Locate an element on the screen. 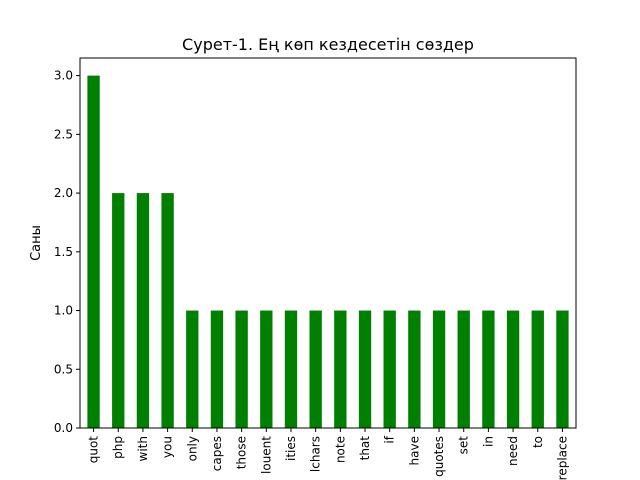 This screenshot has height=480, width=640. y-tick-label: 0.0 is located at coordinates (63, 428).